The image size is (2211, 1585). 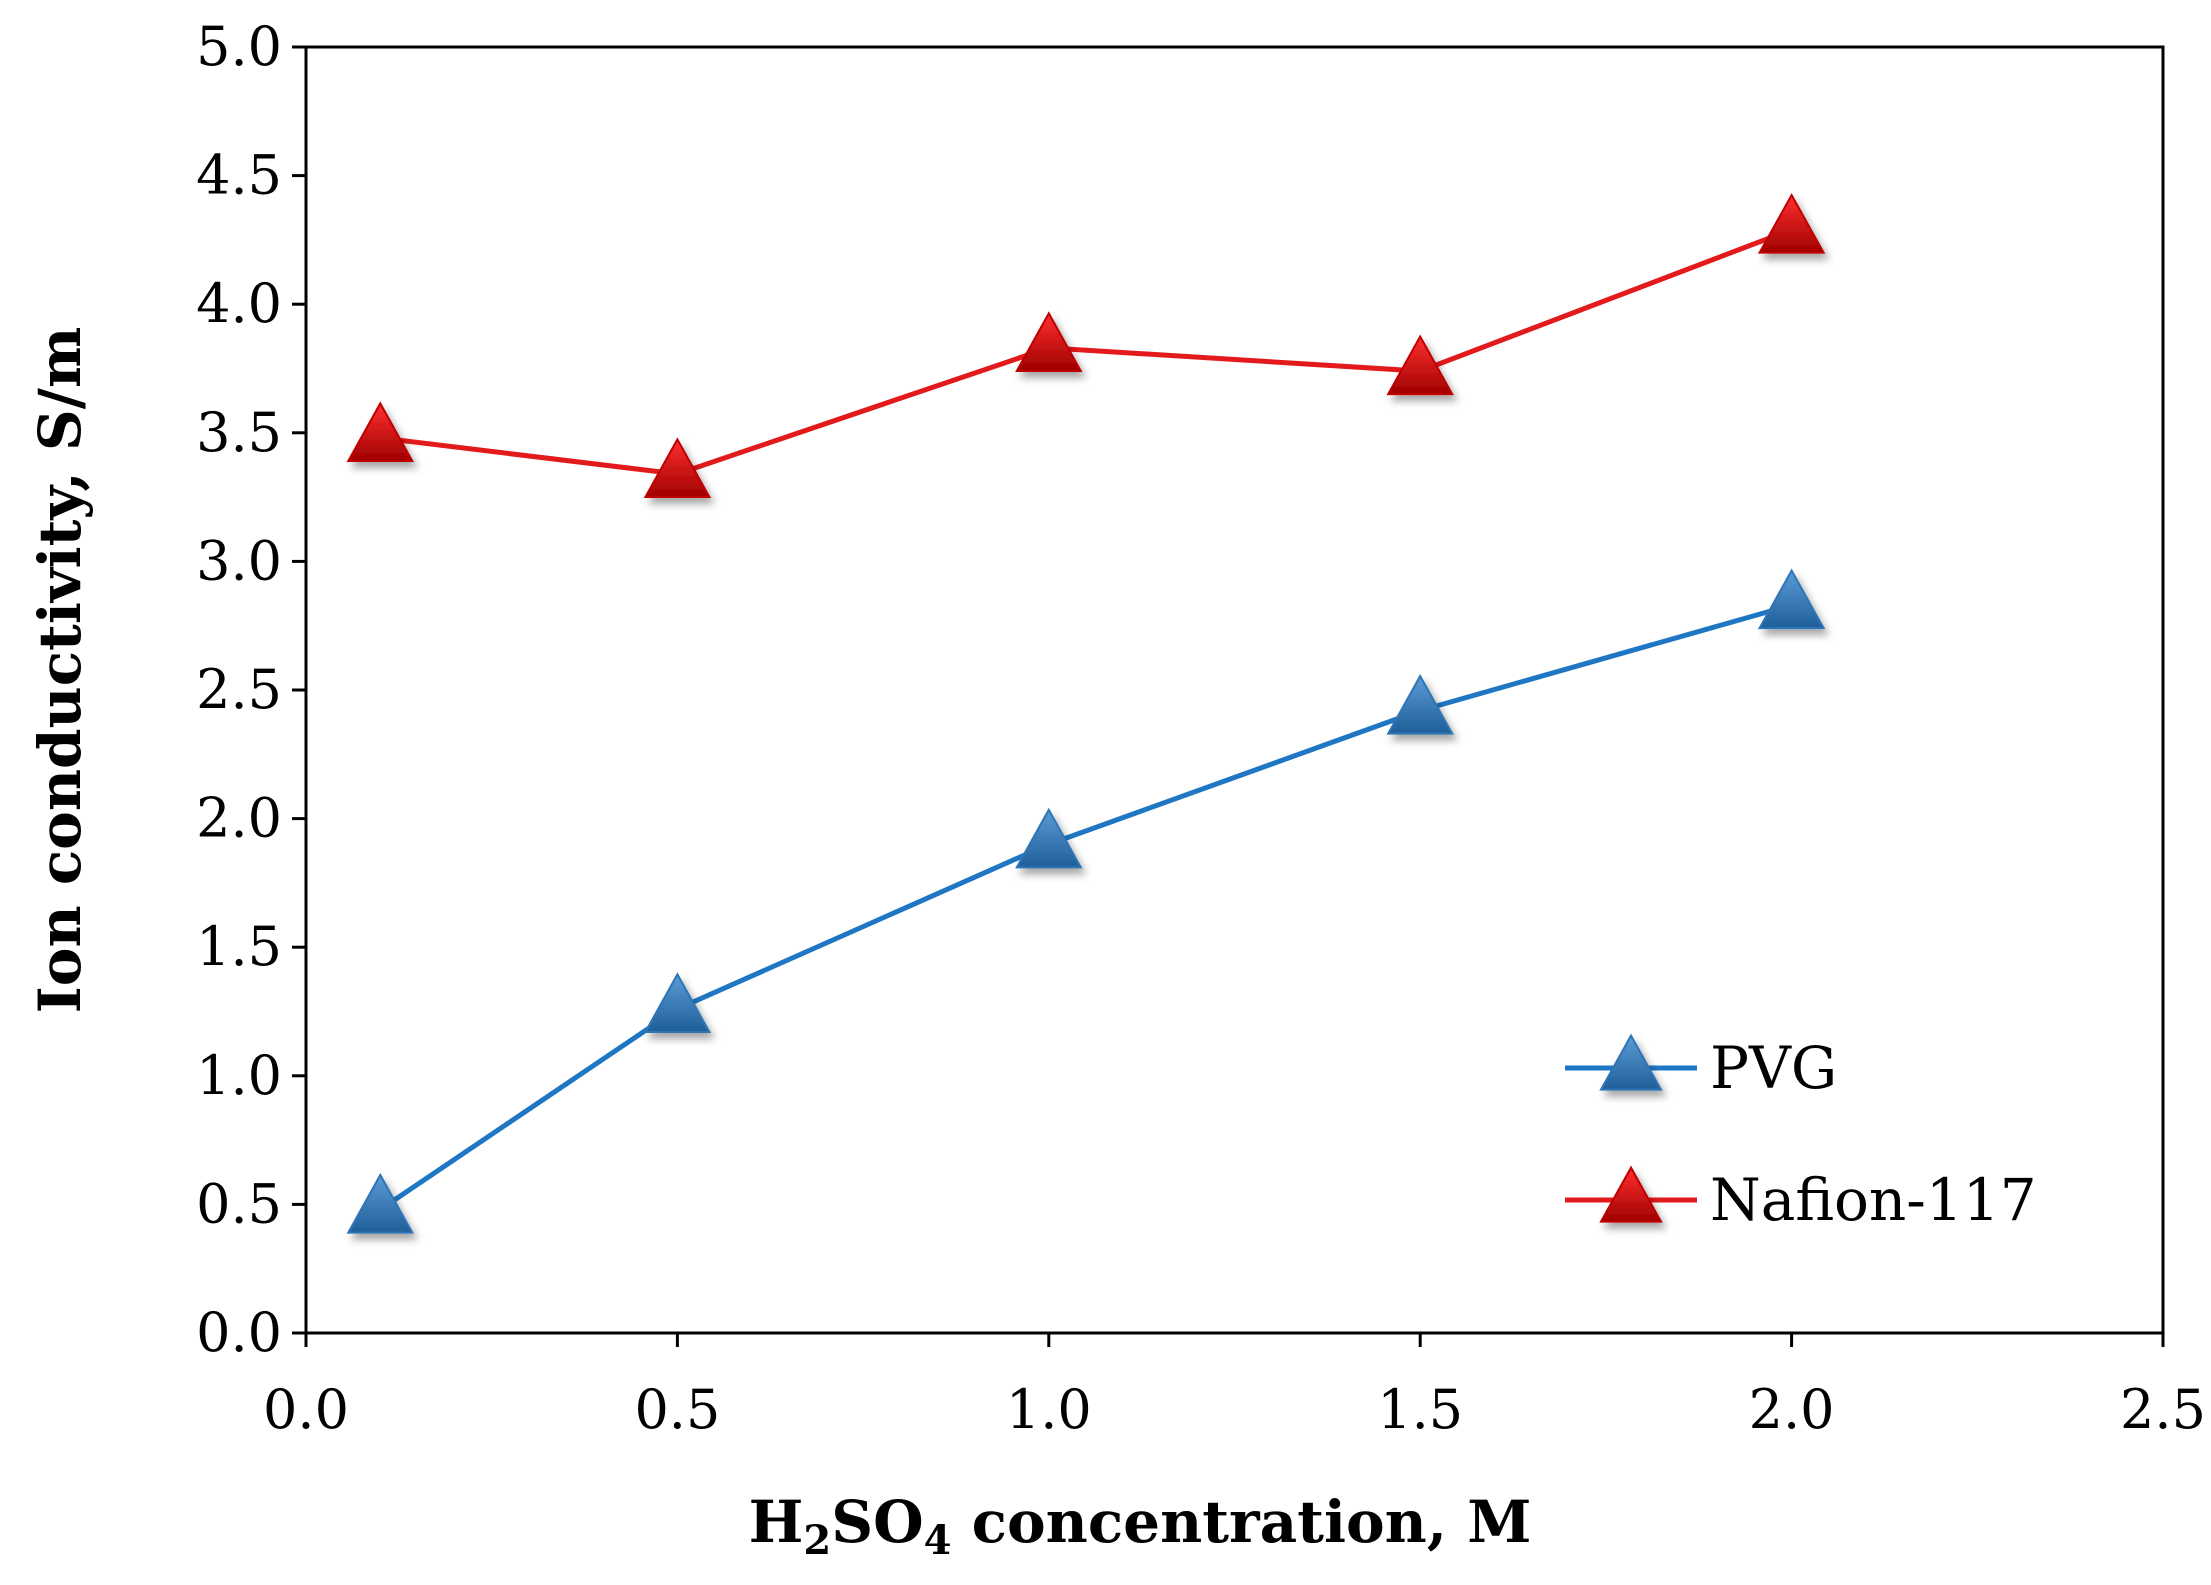 I want to click on y-tick-label: 0.0, so click(x=239, y=1332).